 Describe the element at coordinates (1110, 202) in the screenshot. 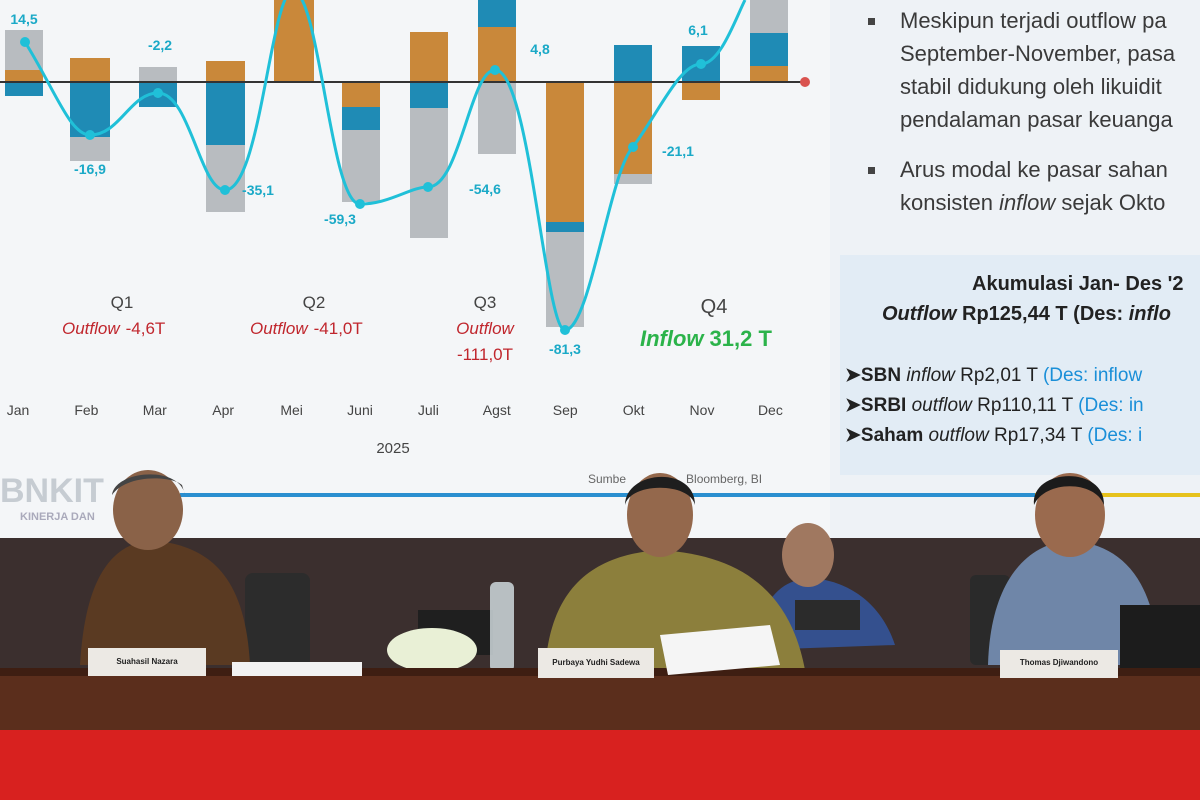

I see `bullet-part: sejak Okto` at that location.